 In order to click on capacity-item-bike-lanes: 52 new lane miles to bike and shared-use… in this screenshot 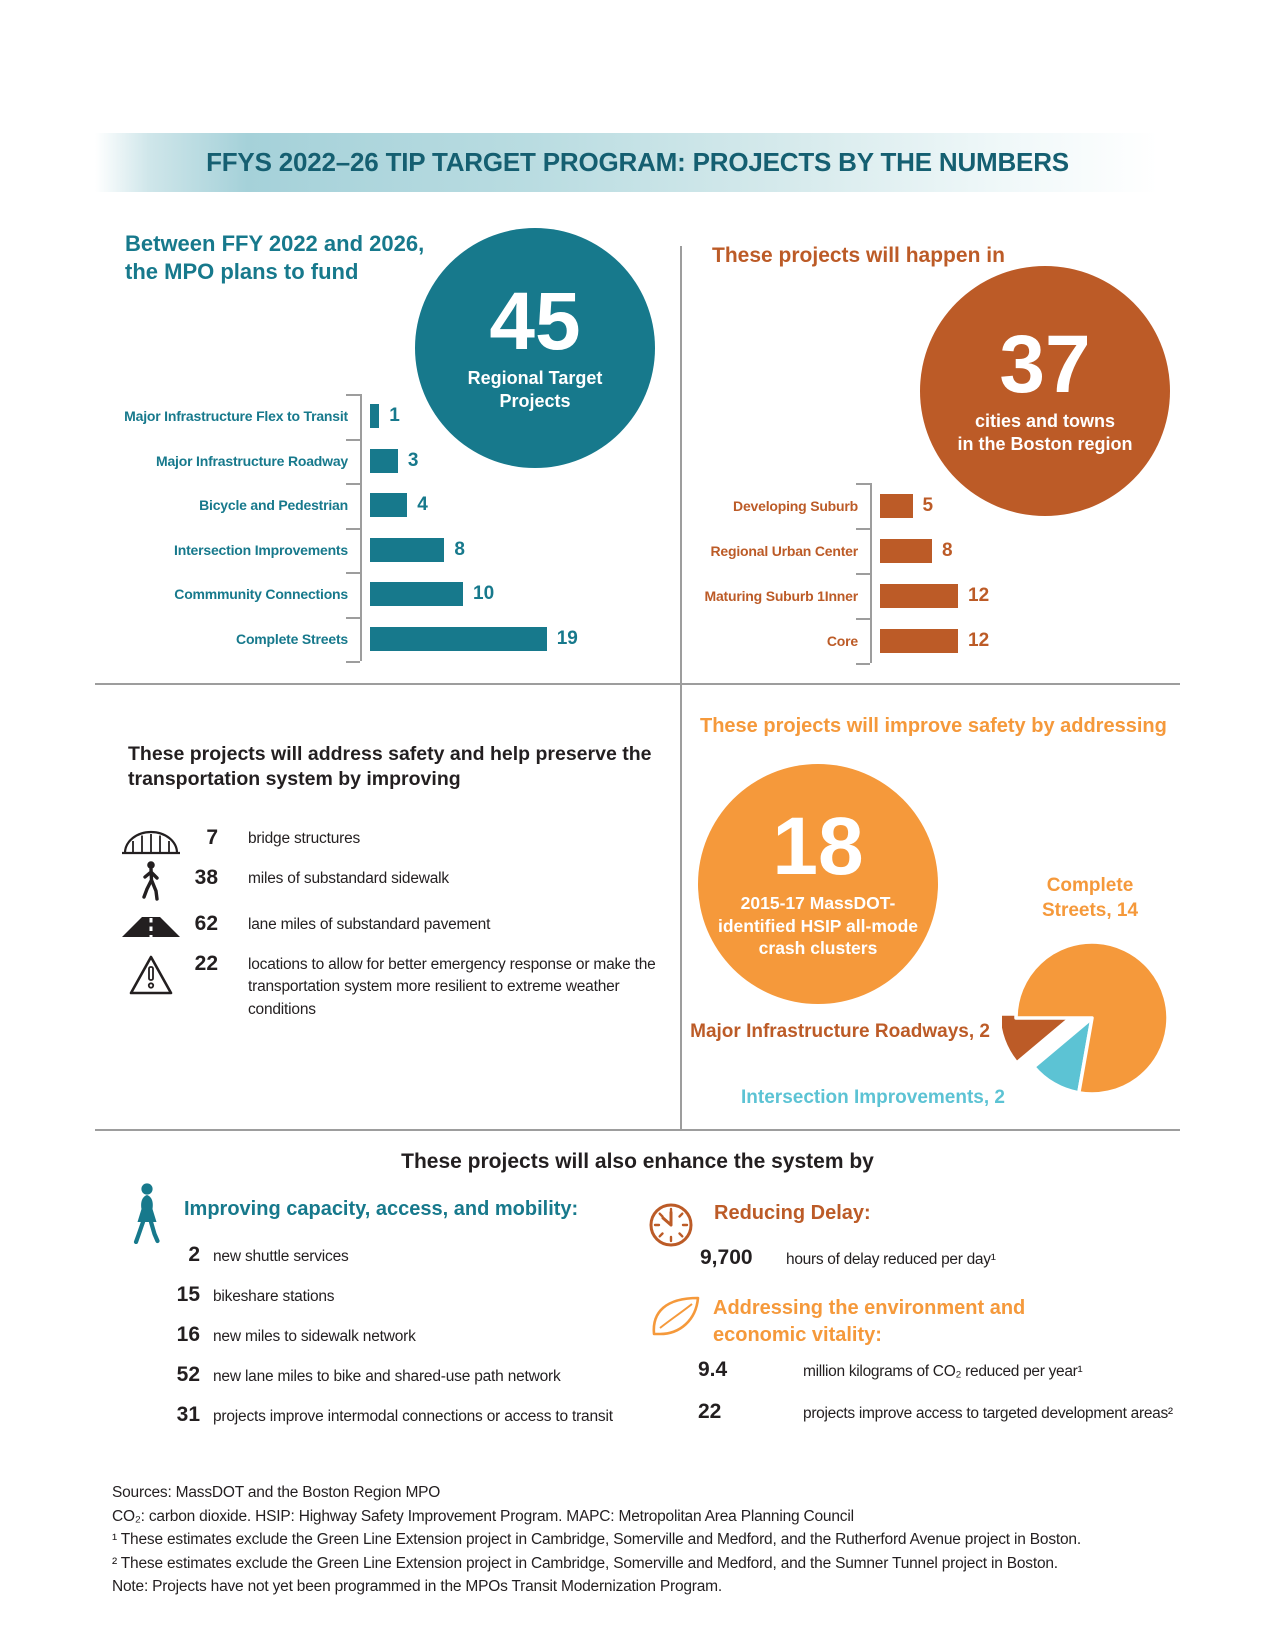, I will do `click(402, 1375)`.